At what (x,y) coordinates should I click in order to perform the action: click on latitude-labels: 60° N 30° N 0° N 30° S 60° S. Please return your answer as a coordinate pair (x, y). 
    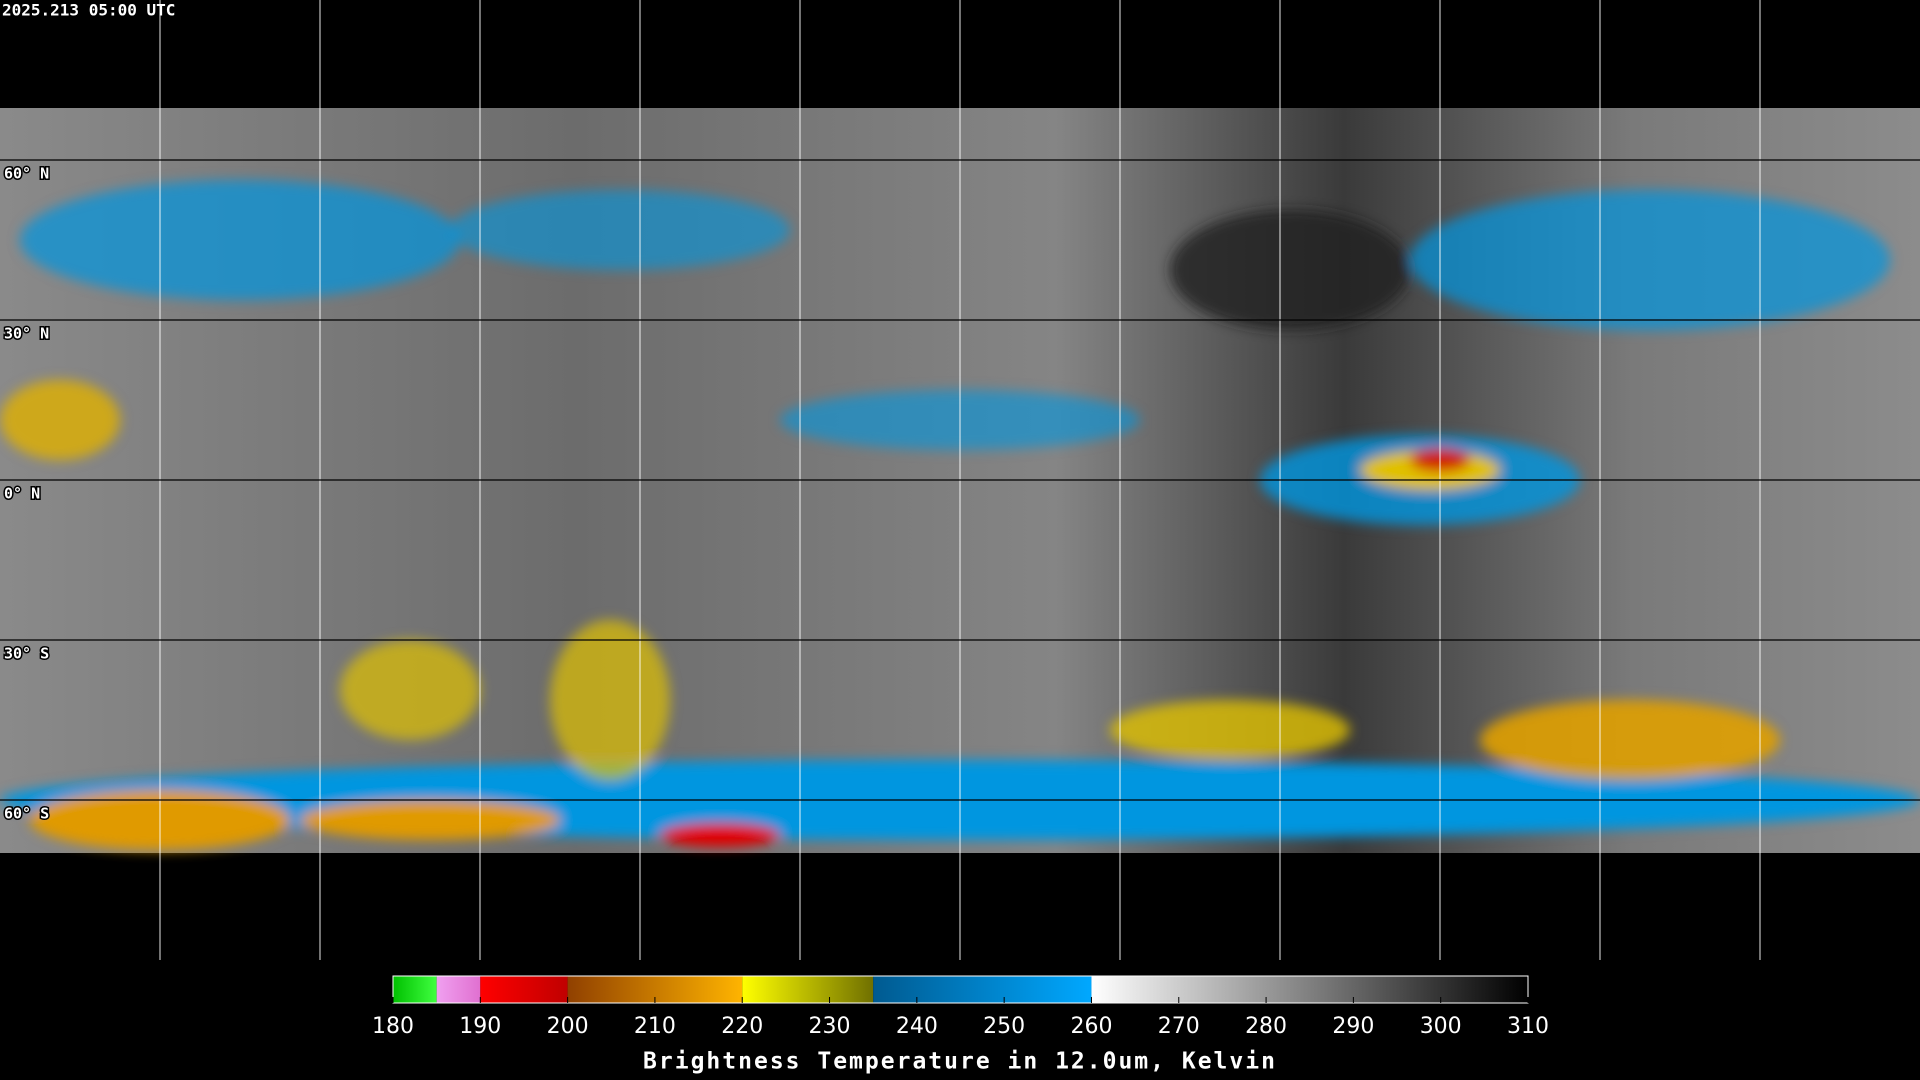
    Looking at the image, I should click on (27, 493).